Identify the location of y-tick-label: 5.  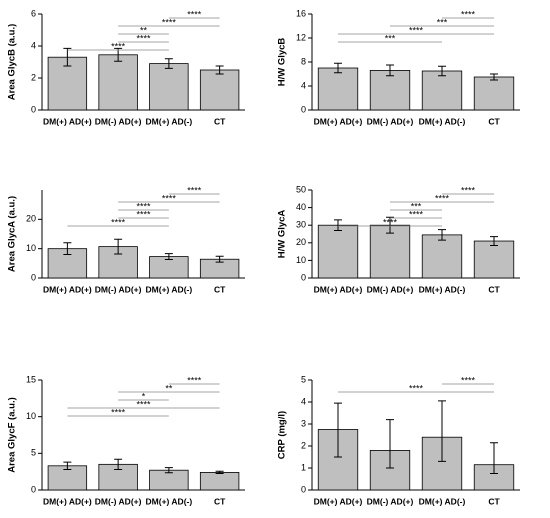
(303, 379).